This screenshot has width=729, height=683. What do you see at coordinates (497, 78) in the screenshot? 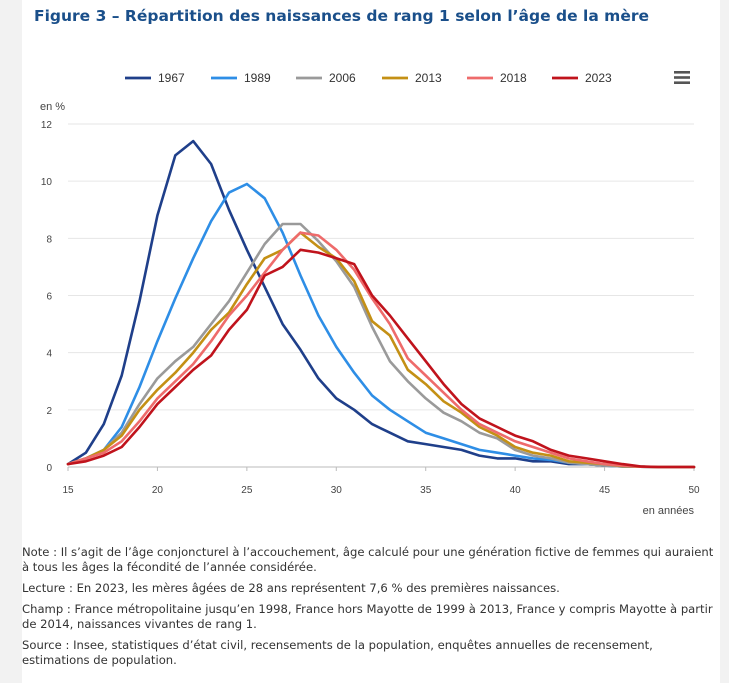
I see `legend-item-2018: 2018` at bounding box center [497, 78].